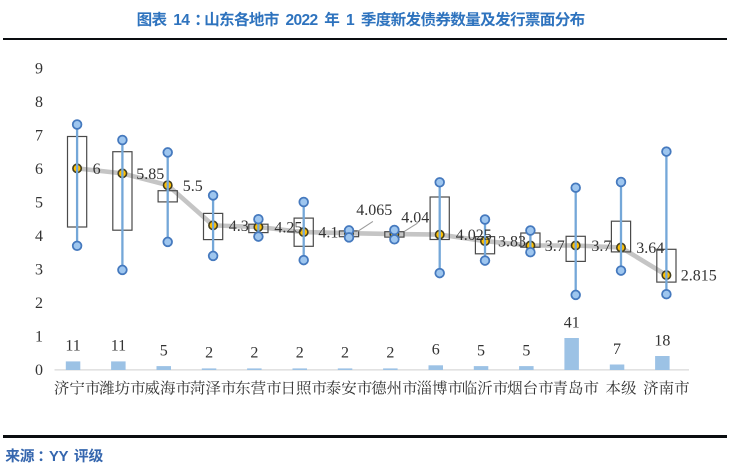 The height and width of the screenshot is (469, 732). I want to click on svg-text: 青岛市, so click(575, 388).